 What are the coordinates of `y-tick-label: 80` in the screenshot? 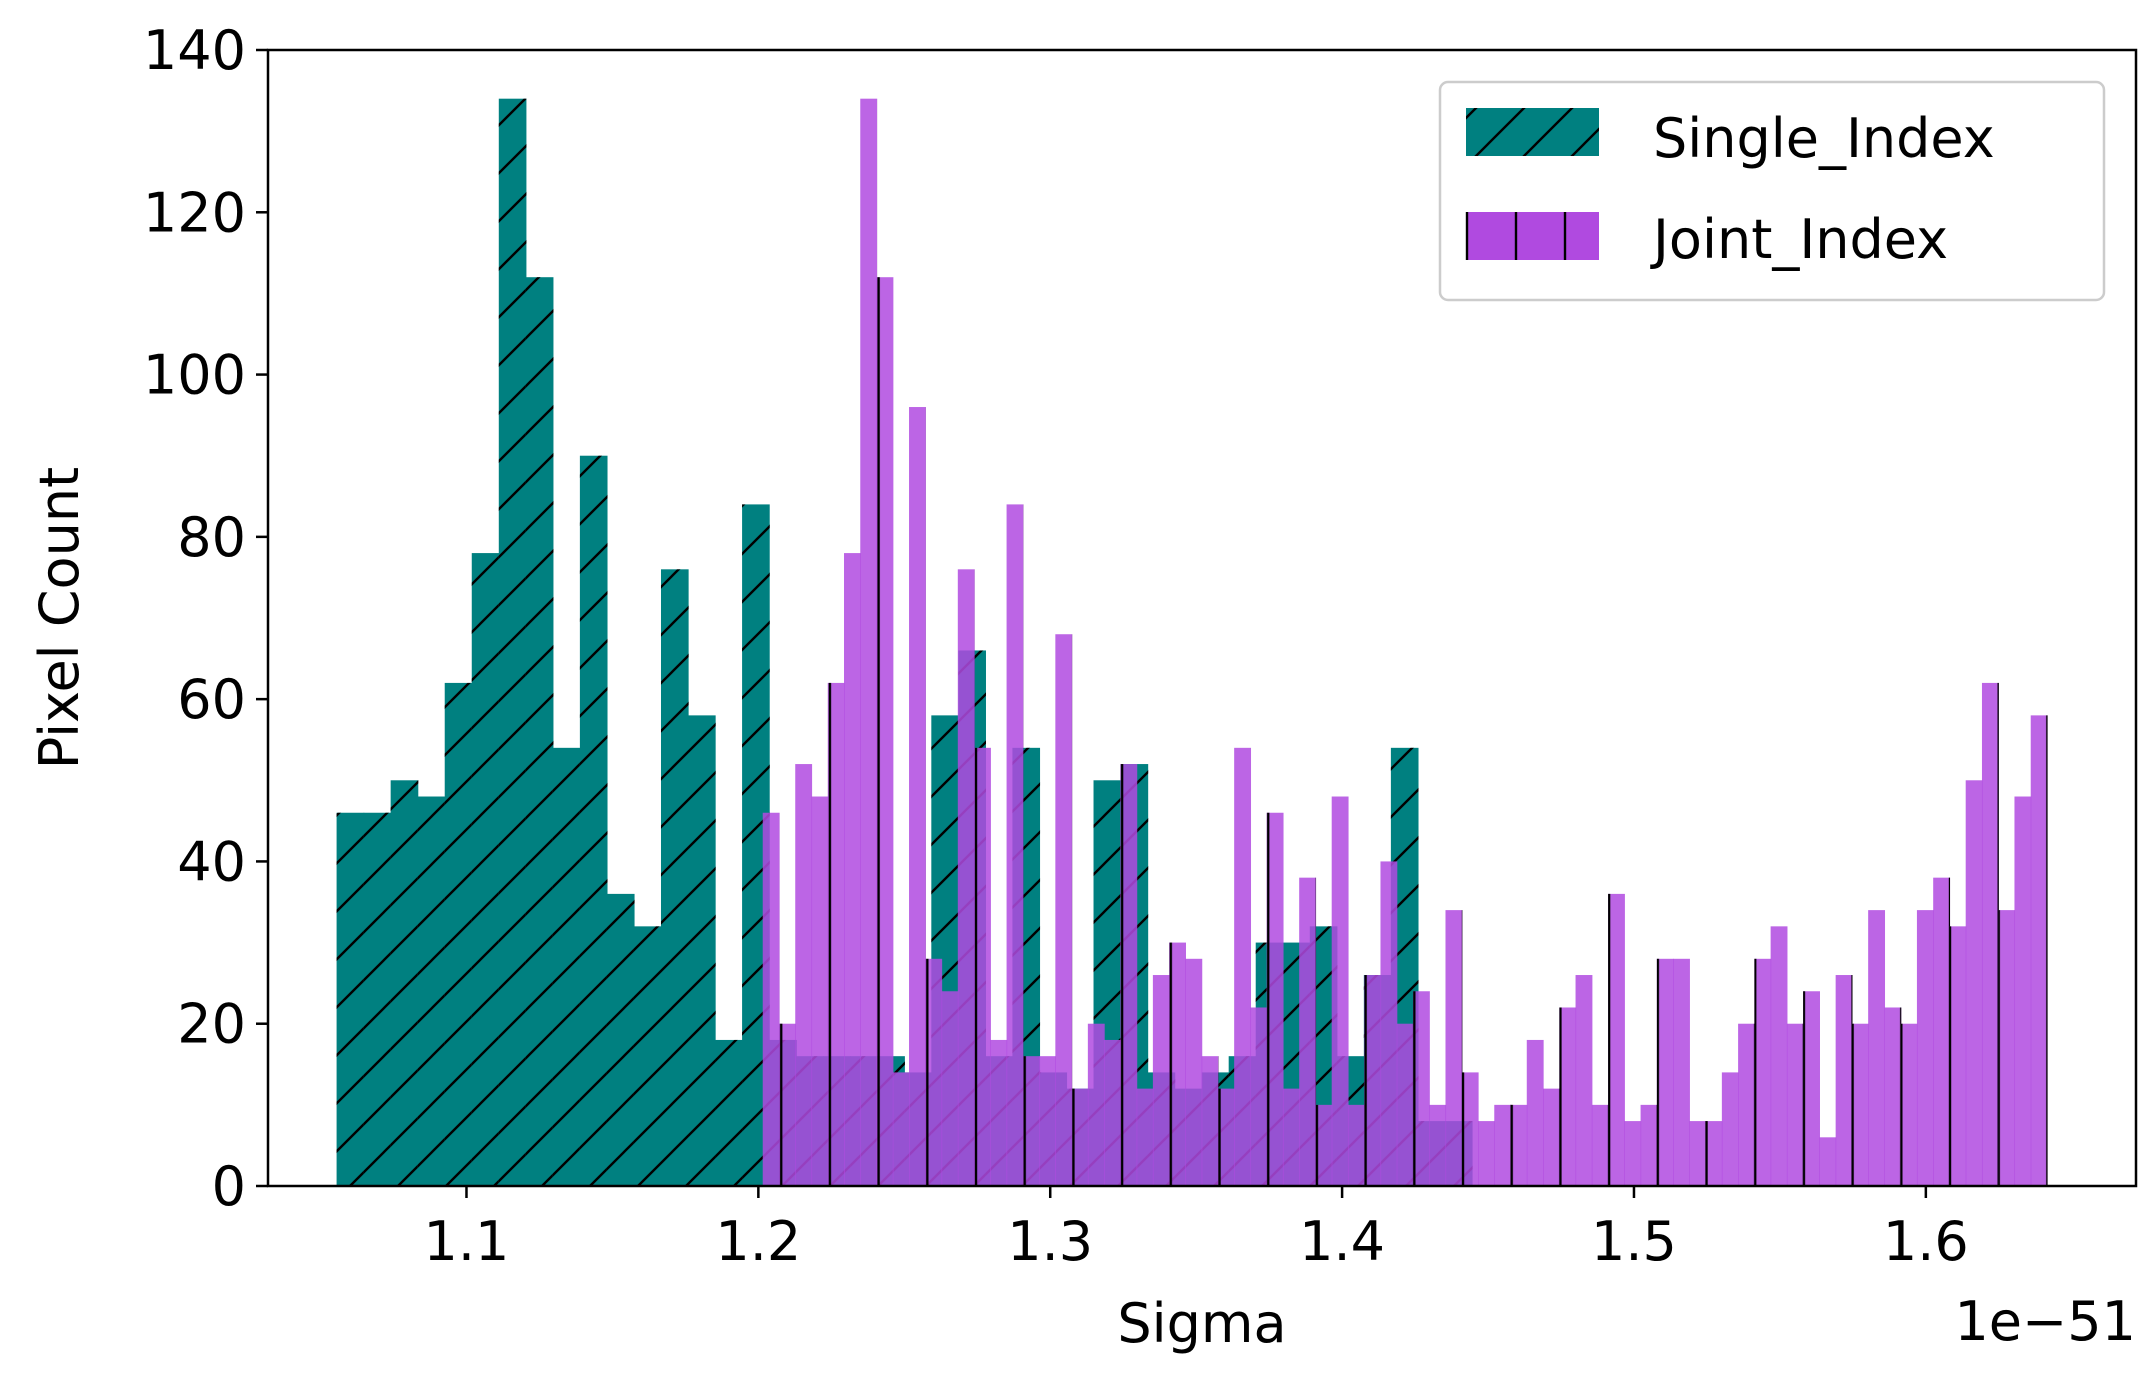 It's located at (211, 537).